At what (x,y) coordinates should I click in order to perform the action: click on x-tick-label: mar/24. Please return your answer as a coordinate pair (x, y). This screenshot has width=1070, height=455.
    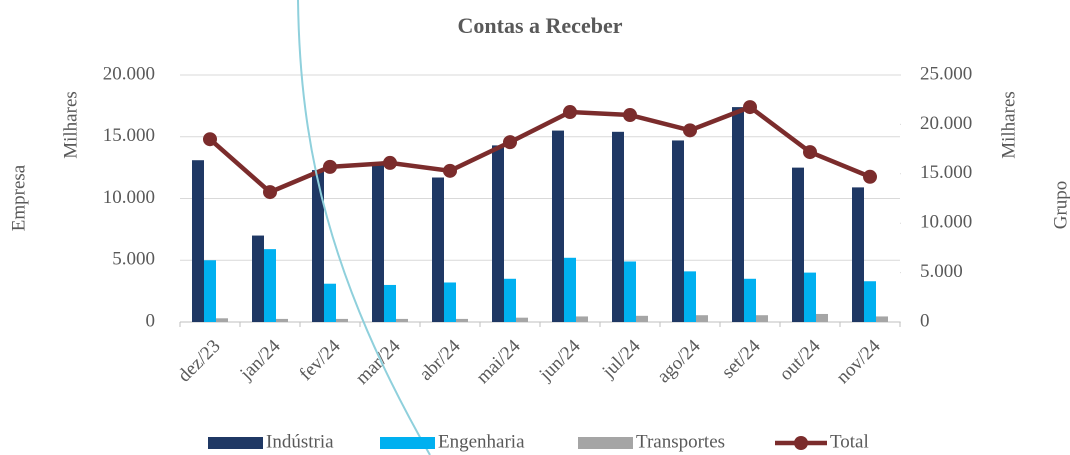
    Looking at the image, I should click on (378, 361).